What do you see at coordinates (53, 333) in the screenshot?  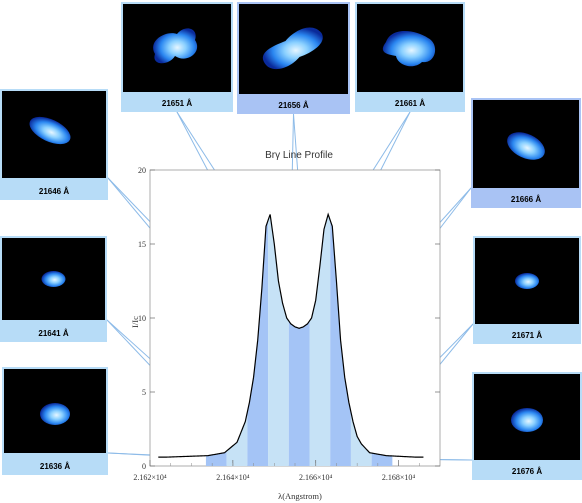 I see `panel-wavelength-label: 21641 Å` at bounding box center [53, 333].